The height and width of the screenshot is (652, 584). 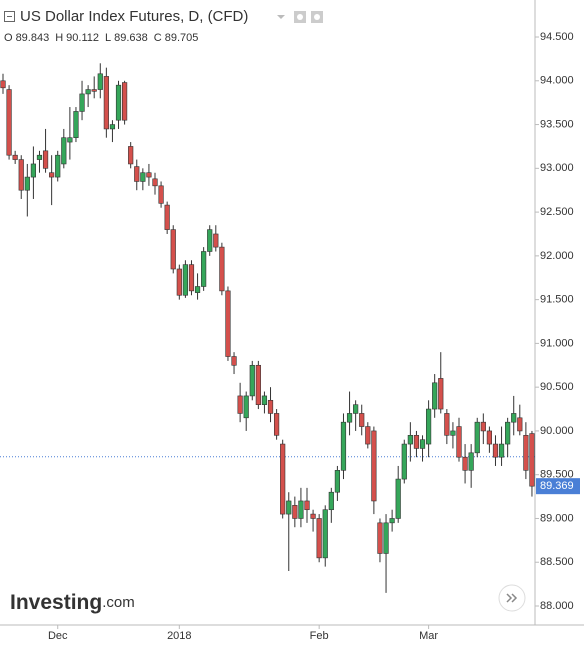 I want to click on watermark: Investing.com, so click(x=72, y=602).